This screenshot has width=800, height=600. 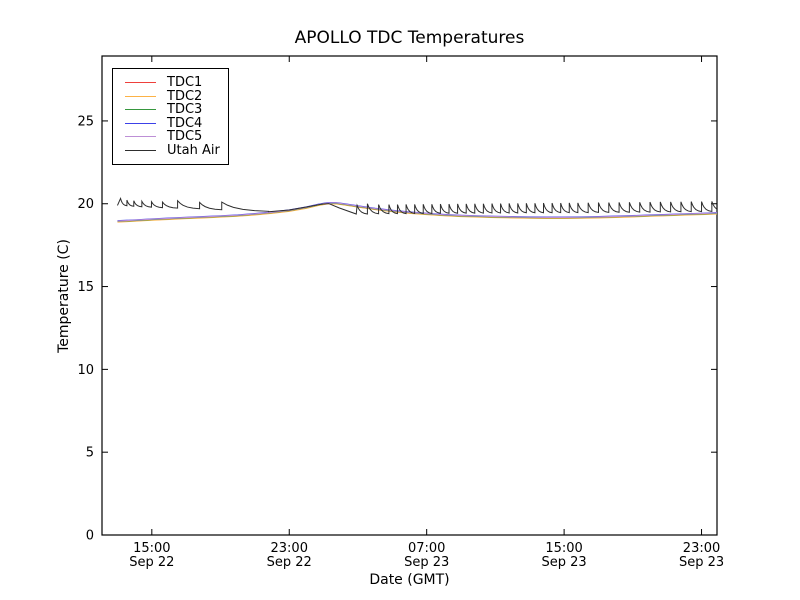 What do you see at coordinates (85, 287) in the screenshot?
I see `y-tick-label: 15` at bounding box center [85, 287].